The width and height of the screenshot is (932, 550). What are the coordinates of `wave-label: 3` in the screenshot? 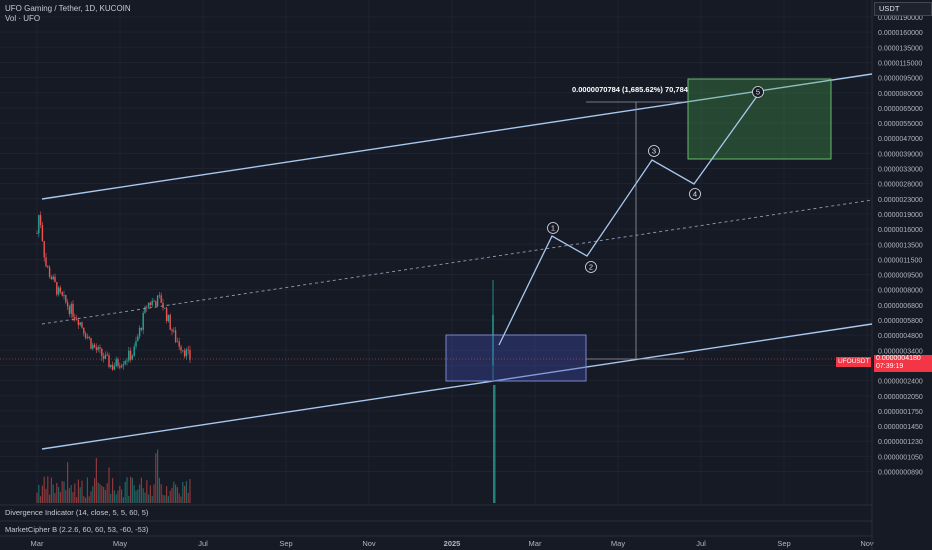 It's located at (654, 151).